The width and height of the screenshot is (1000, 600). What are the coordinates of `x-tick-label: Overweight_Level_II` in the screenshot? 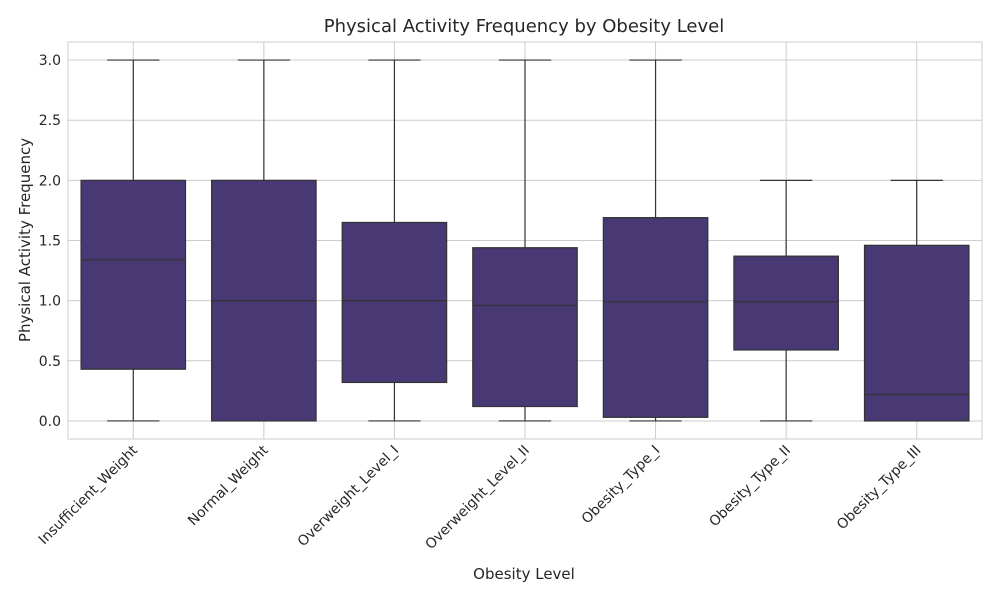 It's located at (477, 498).